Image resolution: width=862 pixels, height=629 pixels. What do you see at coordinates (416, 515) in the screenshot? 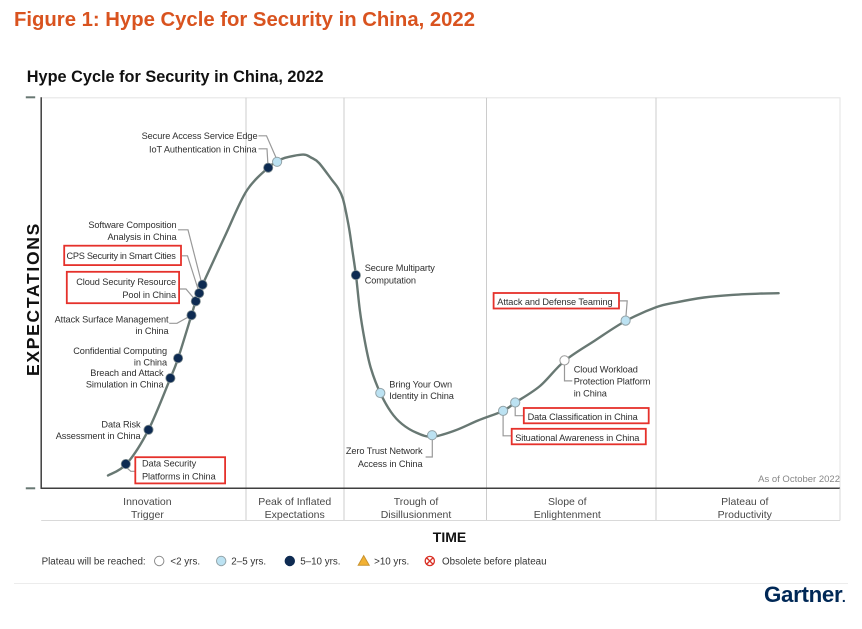
I see `svg-text: Disillusionment` at bounding box center [416, 515].